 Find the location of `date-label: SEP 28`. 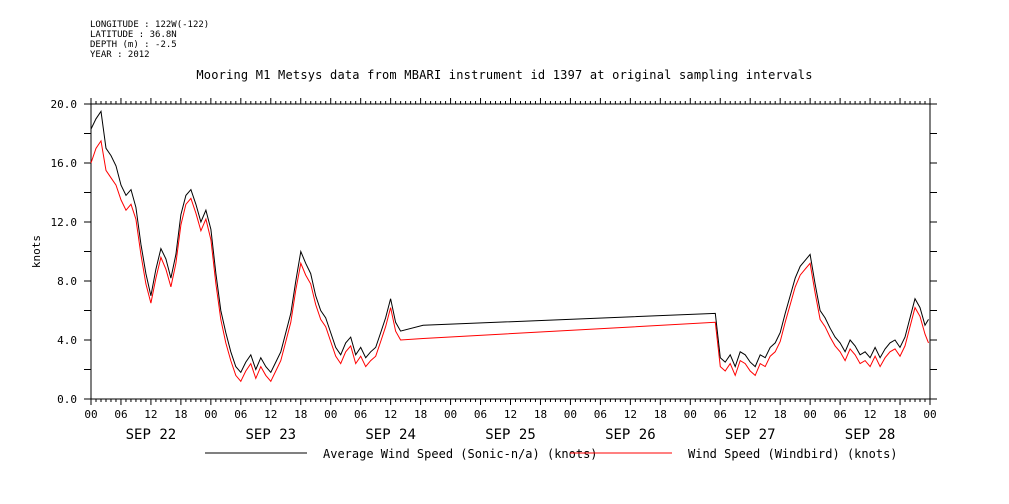

date-label: SEP 28 is located at coordinates (870, 435).